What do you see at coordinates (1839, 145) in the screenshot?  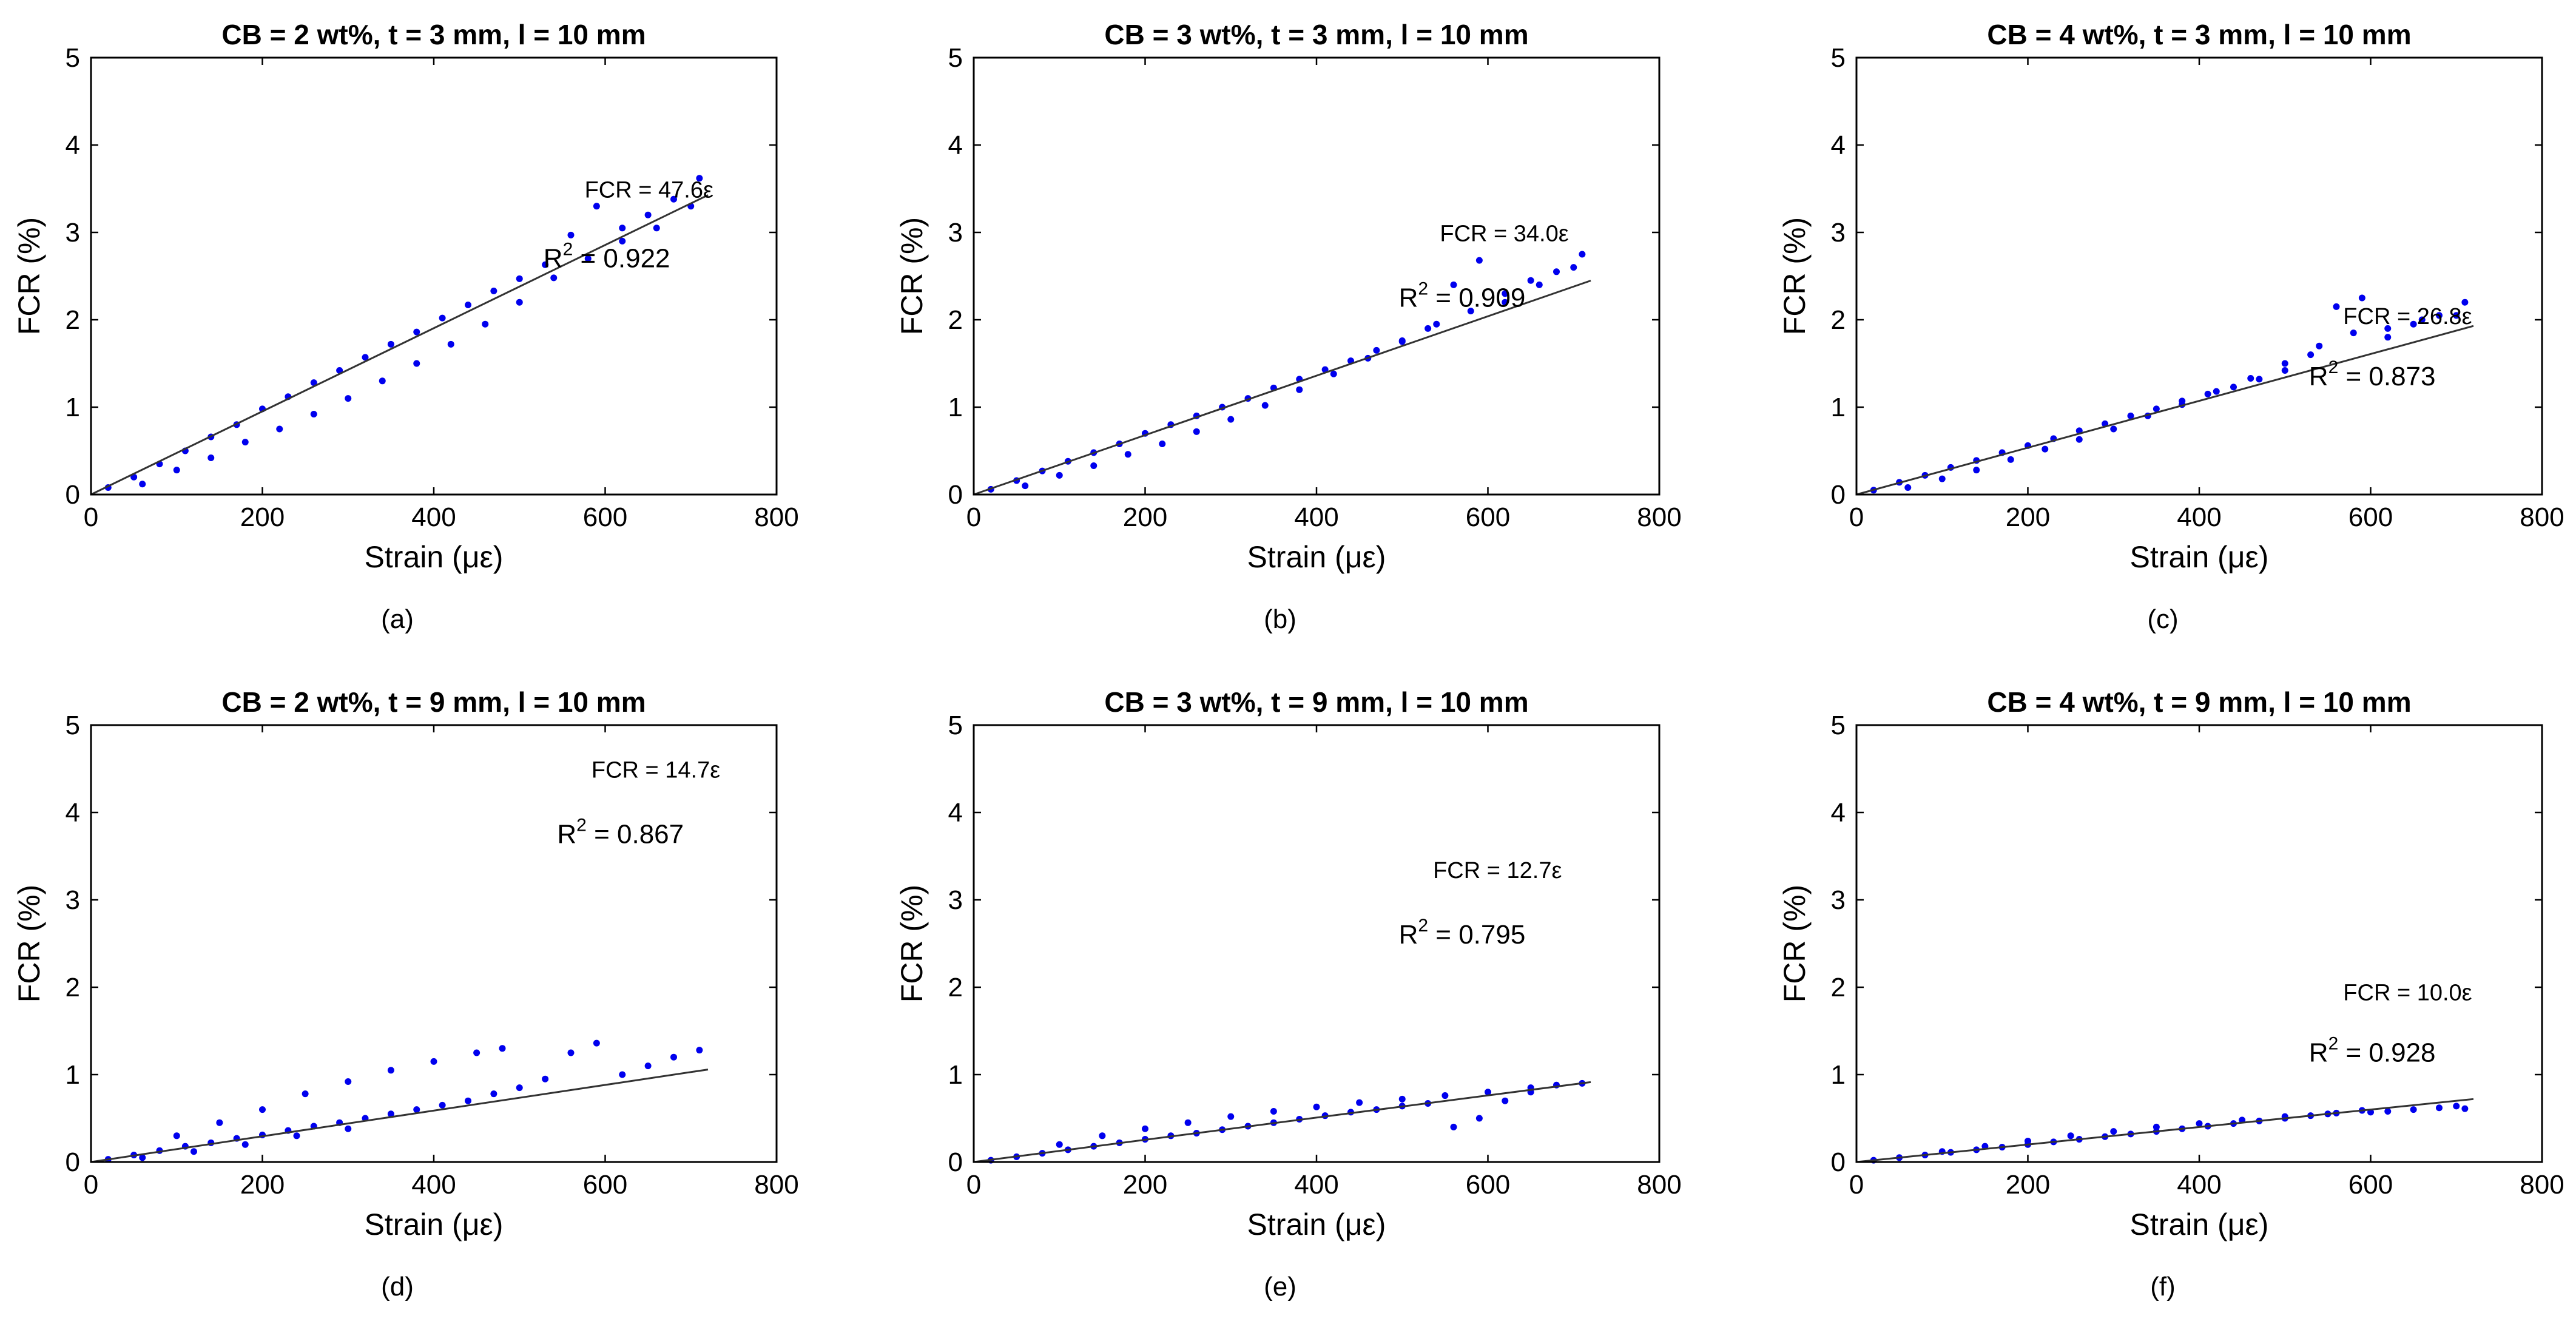 I see `y-tick-label: 4` at bounding box center [1839, 145].